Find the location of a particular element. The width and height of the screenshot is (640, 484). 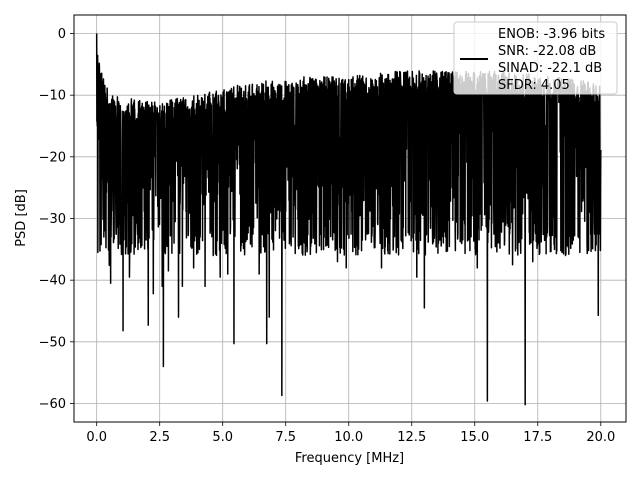

x-axis-label: Frequency [MHz] is located at coordinates (349, 458).